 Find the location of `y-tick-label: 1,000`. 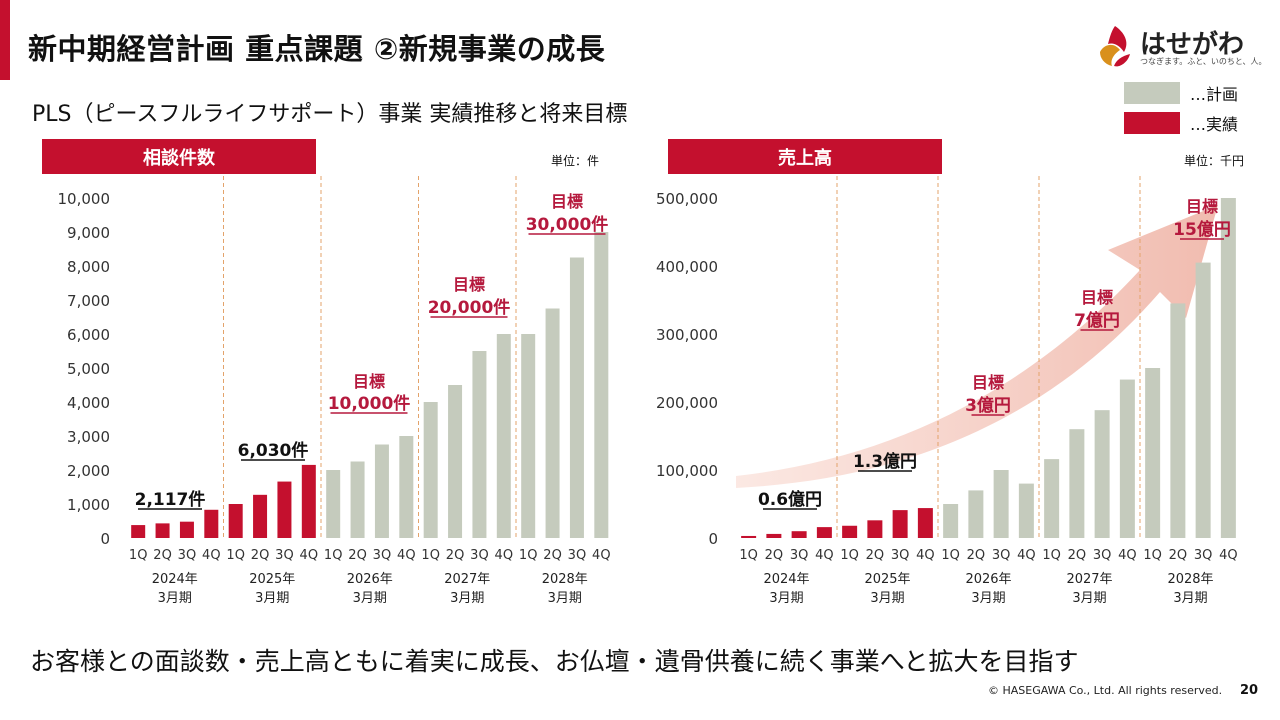

y-tick-label: 1,000 is located at coordinates (88, 505).